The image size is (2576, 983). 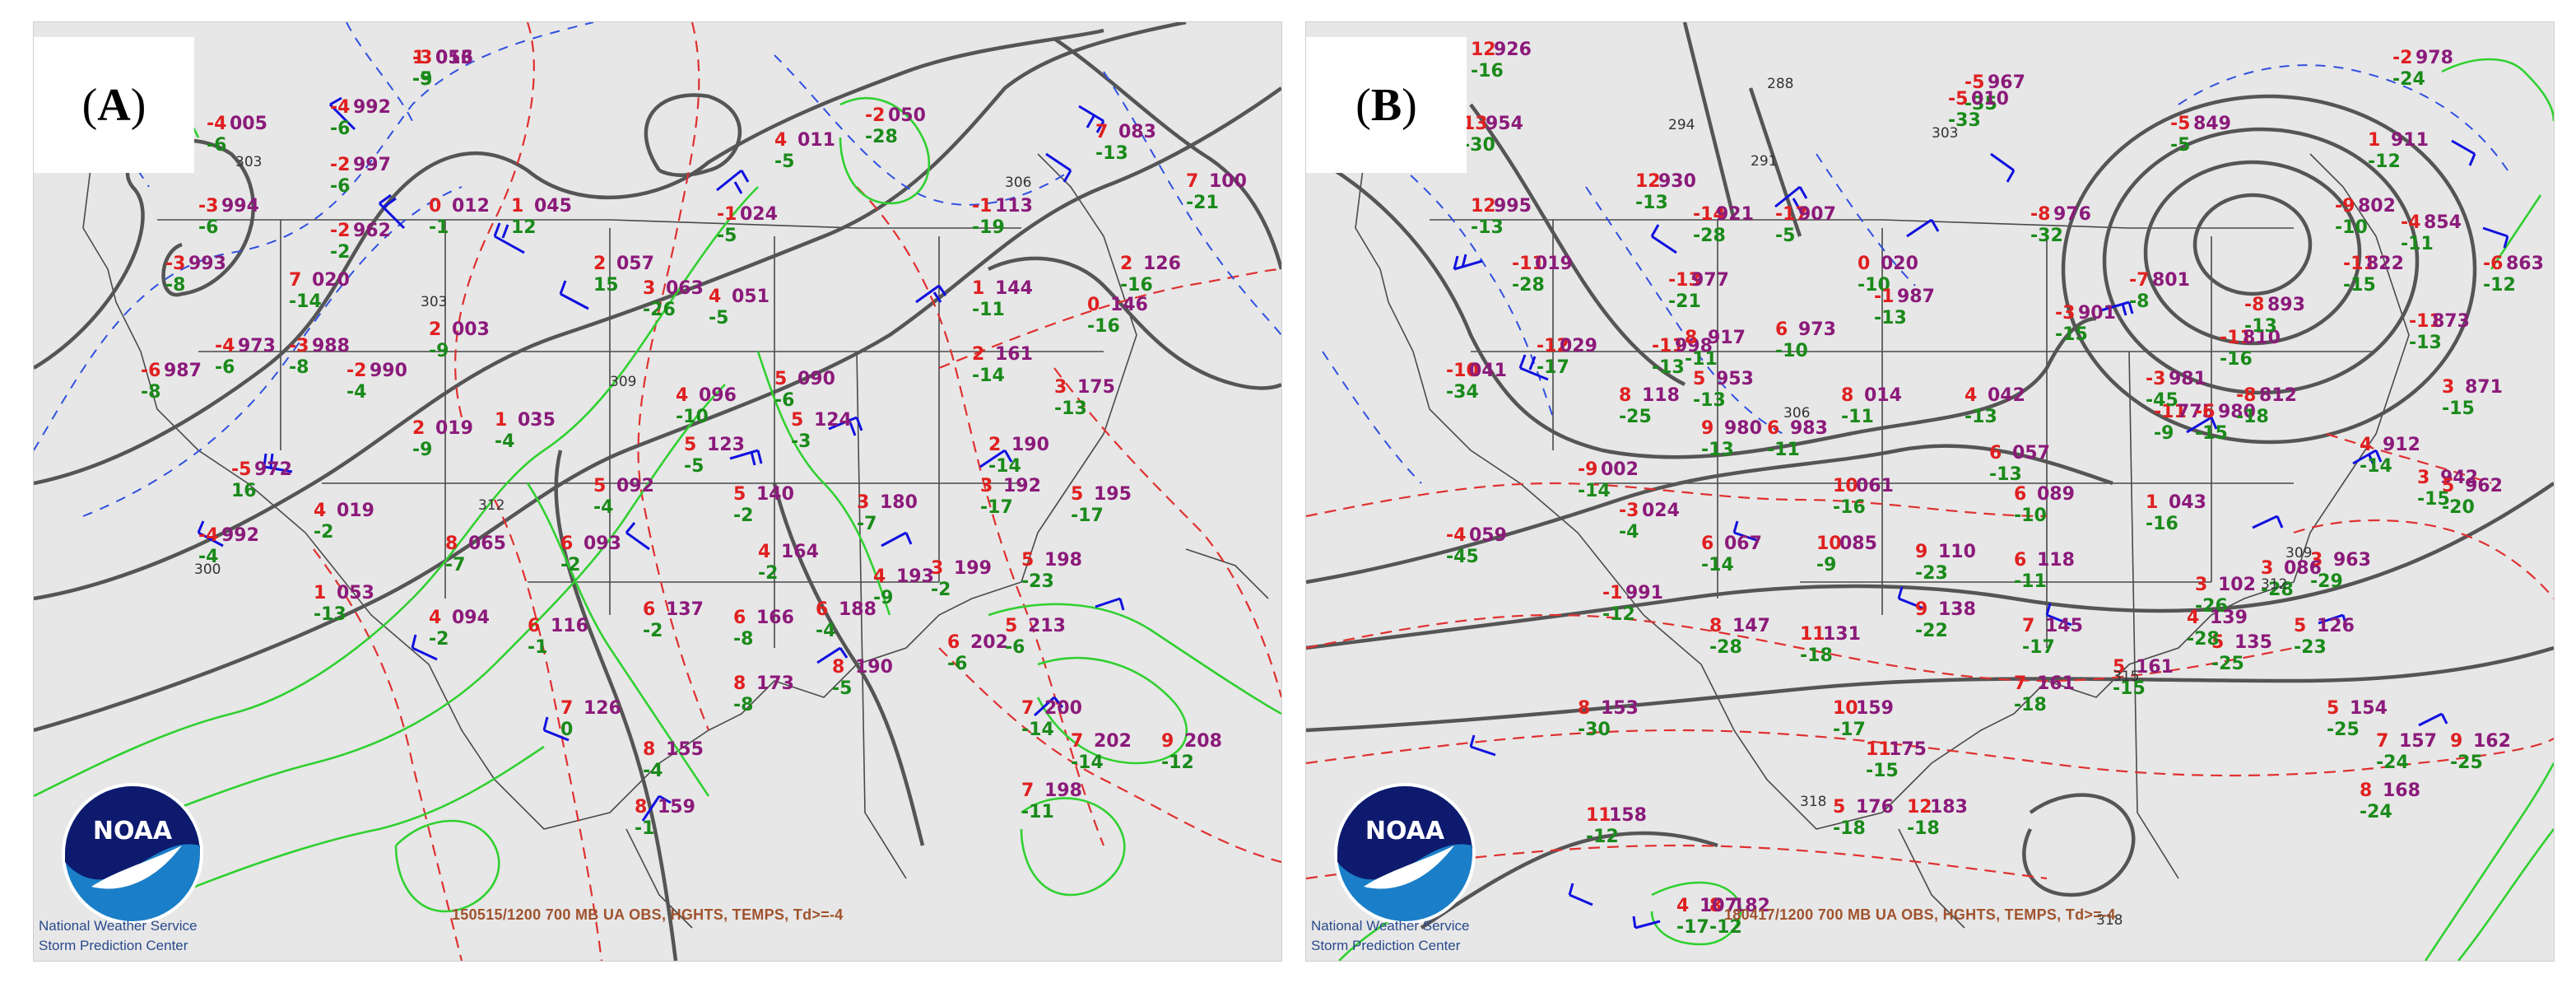 I want to click on height-contour-label: 312, so click(x=2274, y=584).